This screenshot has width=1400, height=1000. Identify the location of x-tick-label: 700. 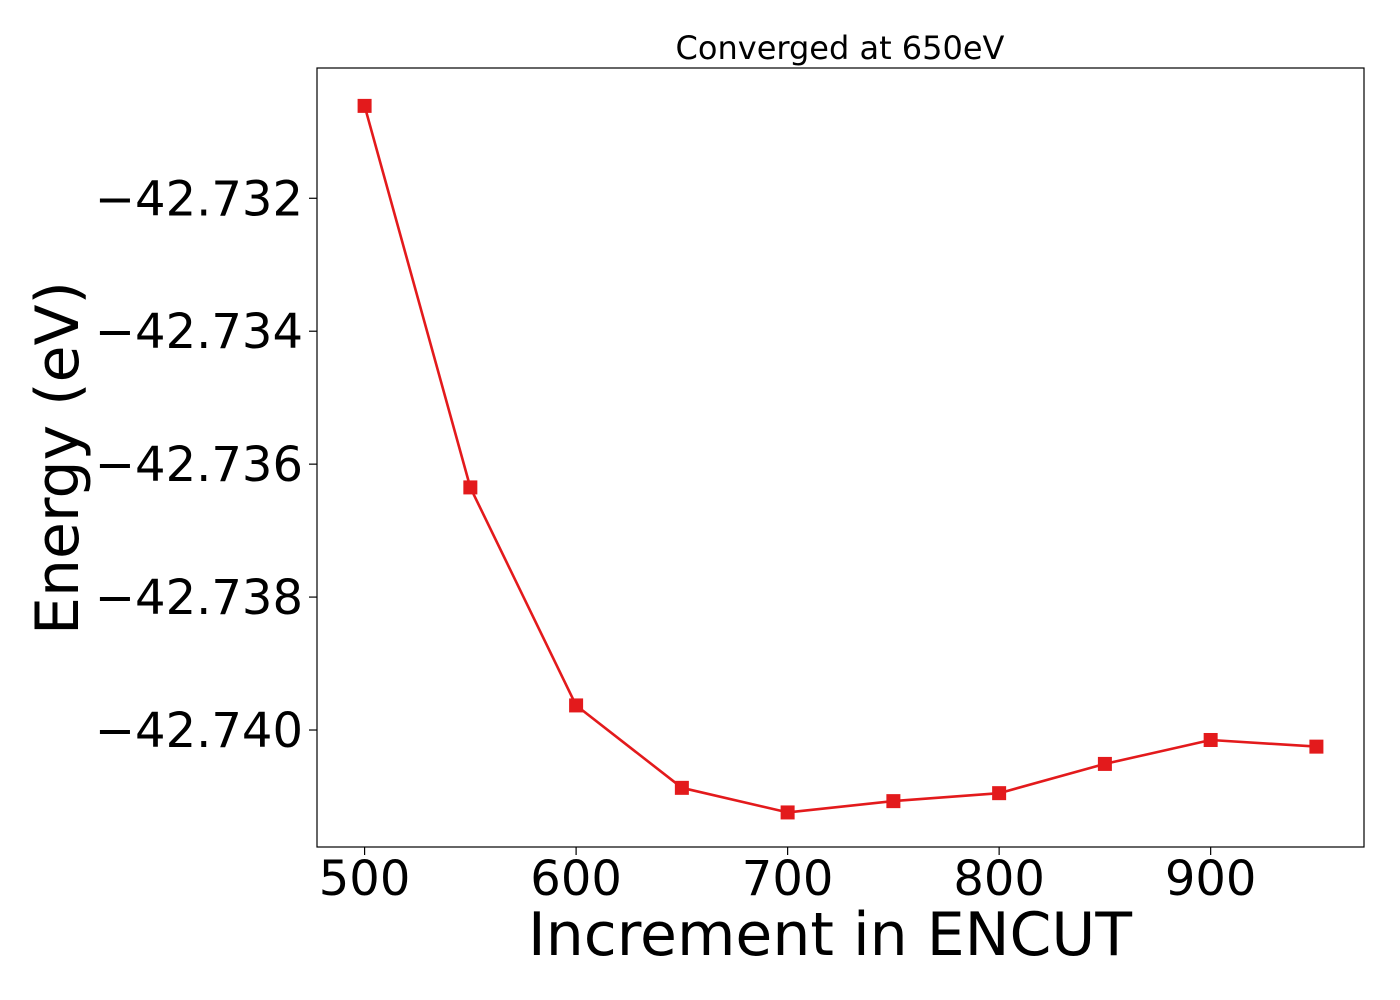
(788, 879).